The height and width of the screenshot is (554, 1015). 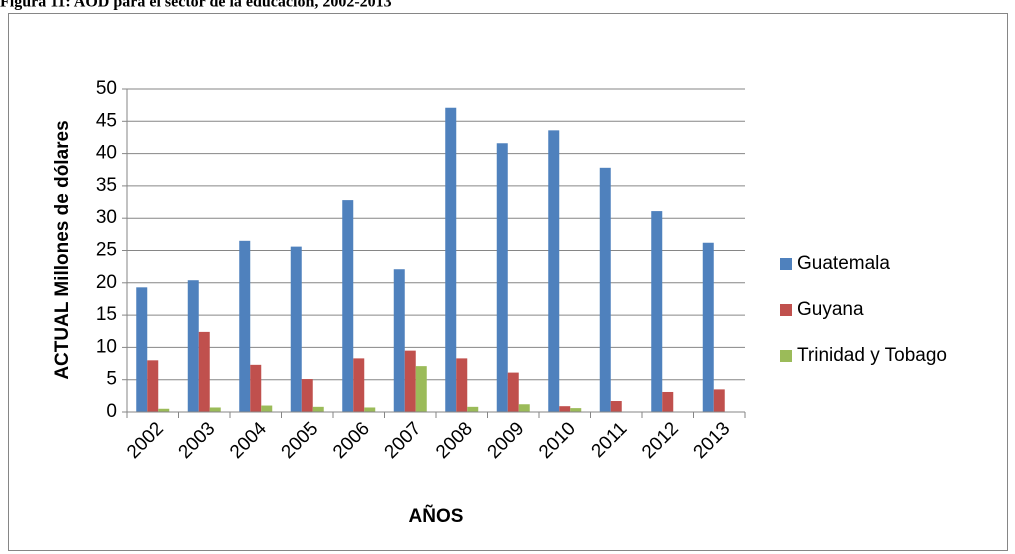 What do you see at coordinates (106, 88) in the screenshot?
I see `y-tick-label: 50` at bounding box center [106, 88].